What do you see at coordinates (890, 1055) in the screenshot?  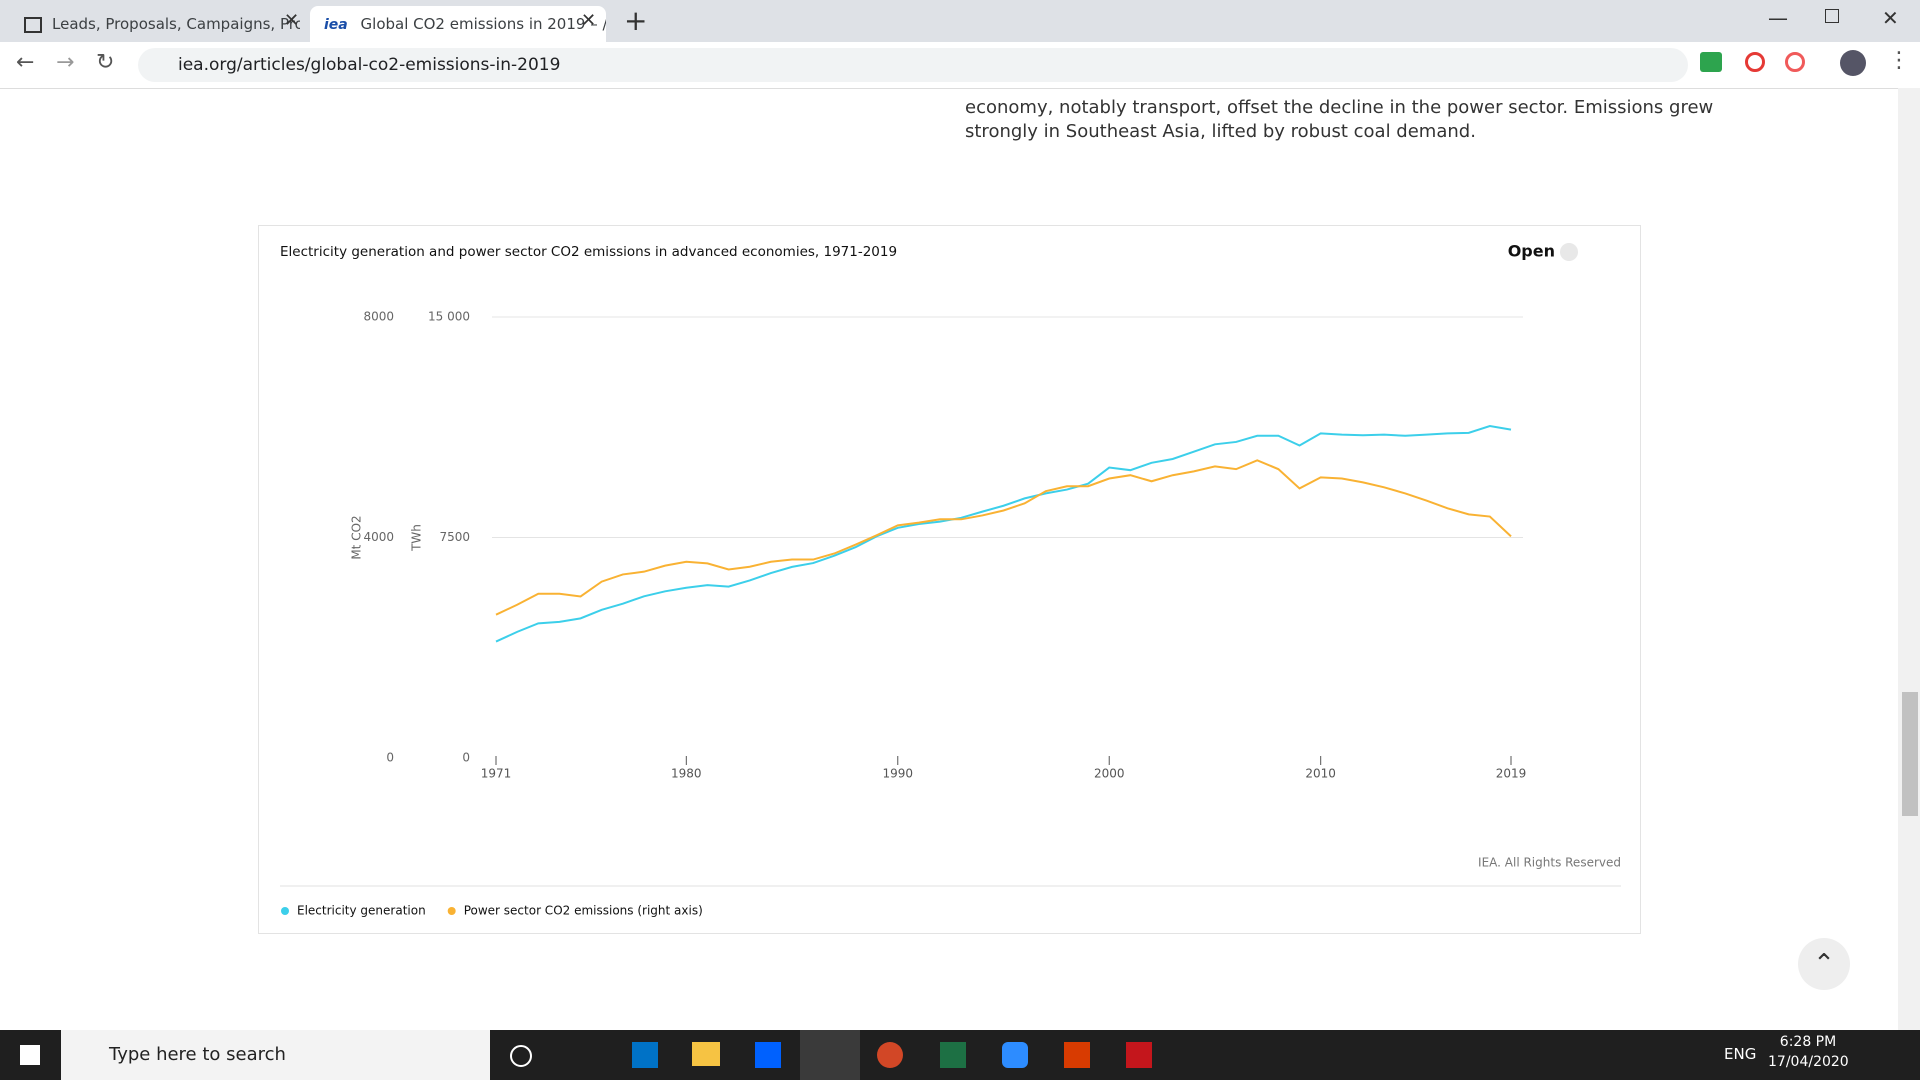 I see `app-powerpoint` at bounding box center [890, 1055].